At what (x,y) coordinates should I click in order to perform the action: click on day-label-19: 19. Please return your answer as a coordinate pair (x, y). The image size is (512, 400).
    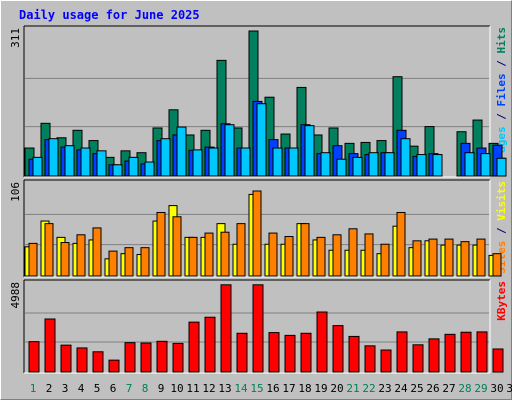
    Looking at the image, I should click on (320, 388).